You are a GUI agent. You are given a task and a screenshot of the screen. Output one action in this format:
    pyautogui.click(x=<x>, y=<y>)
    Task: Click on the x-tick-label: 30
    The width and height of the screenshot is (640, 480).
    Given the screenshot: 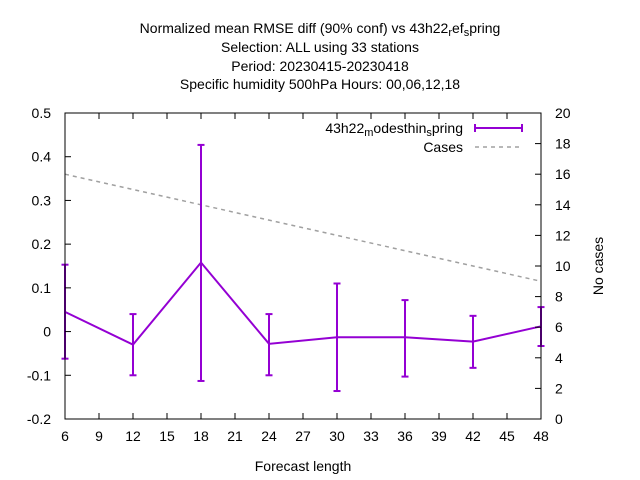 What is the action you would take?
    pyautogui.click(x=337, y=436)
    